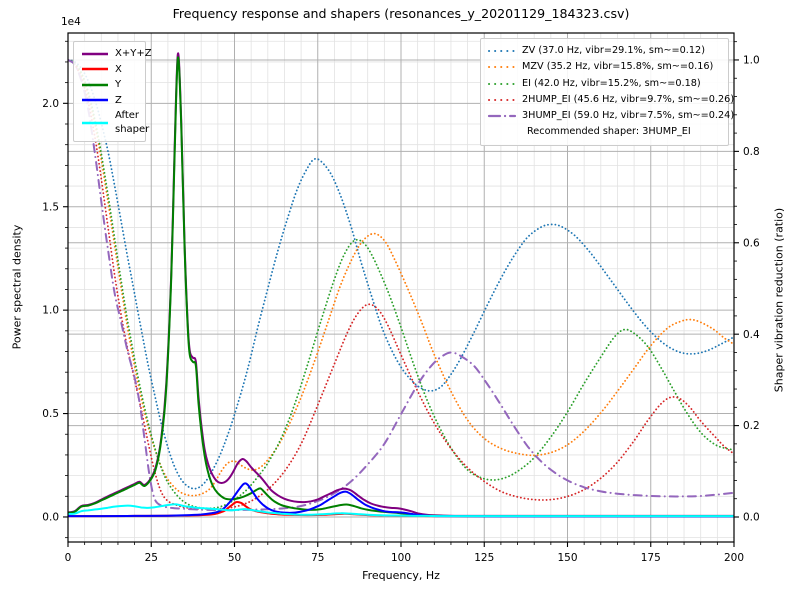  What do you see at coordinates (132, 122) in the screenshot?
I see `legend-label: After shaper` at bounding box center [132, 122].